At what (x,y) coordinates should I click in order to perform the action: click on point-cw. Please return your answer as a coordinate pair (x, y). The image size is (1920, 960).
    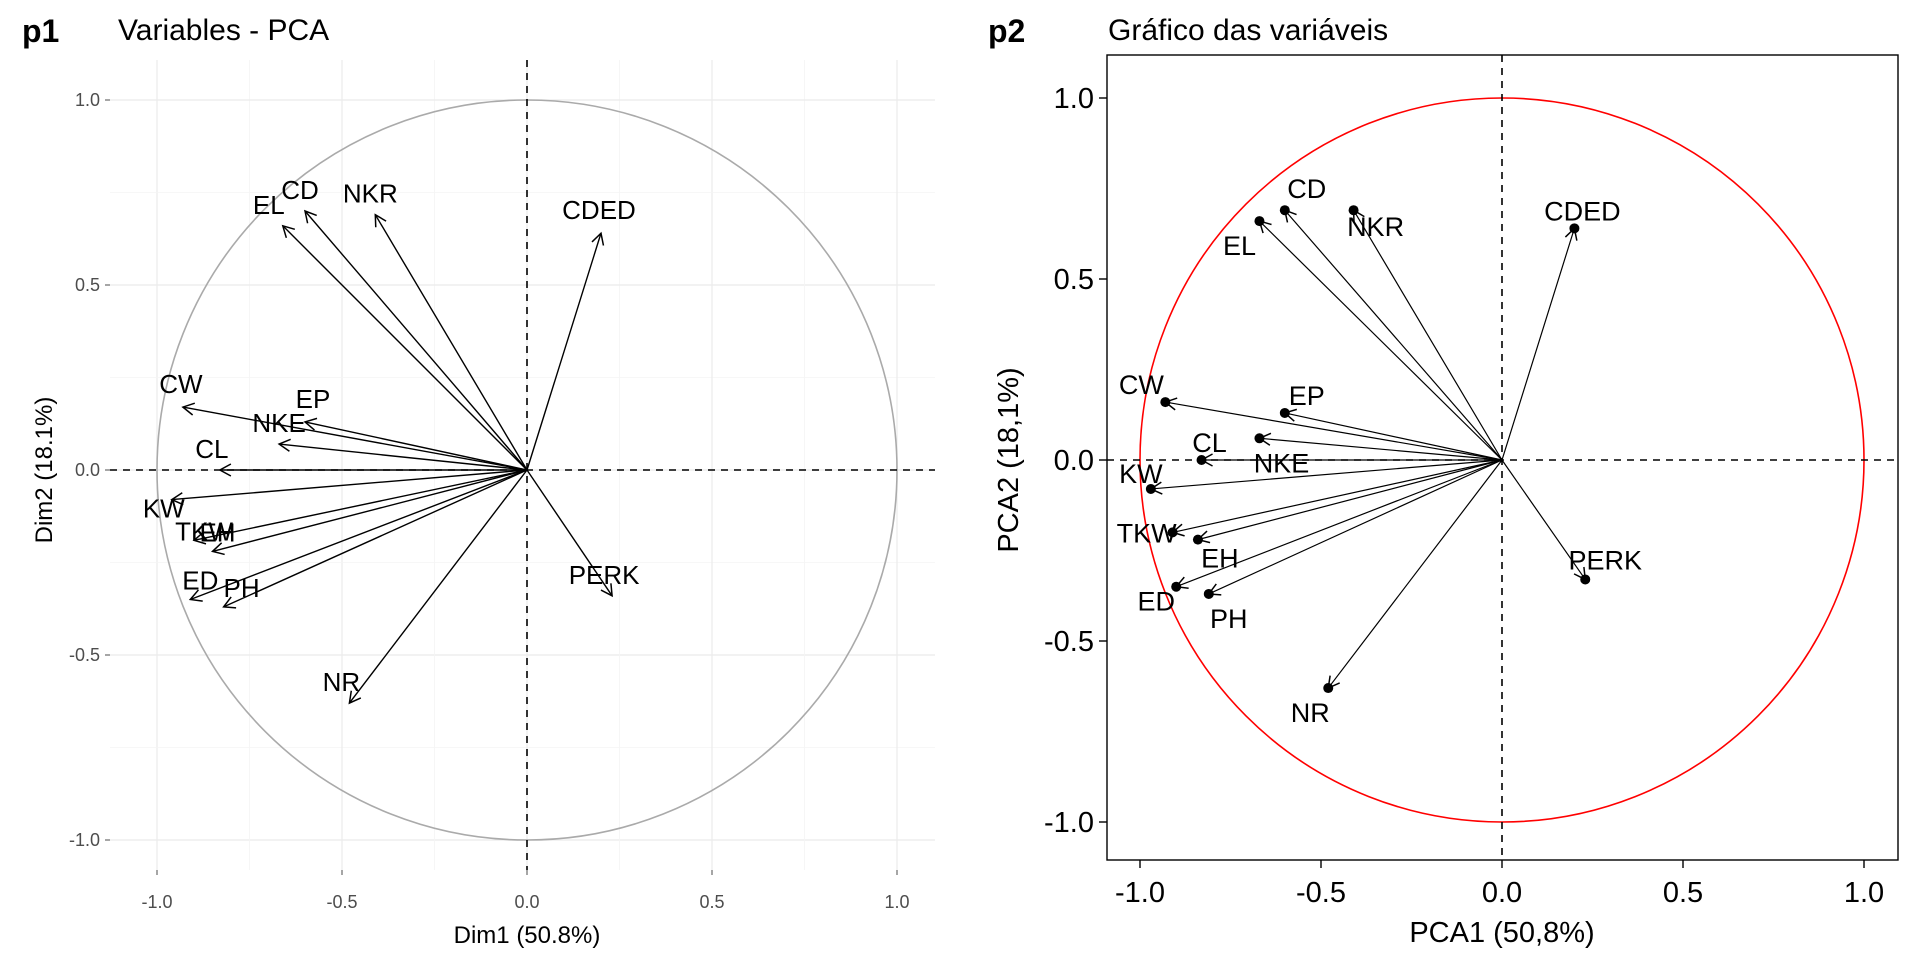
    Looking at the image, I should click on (1165, 402).